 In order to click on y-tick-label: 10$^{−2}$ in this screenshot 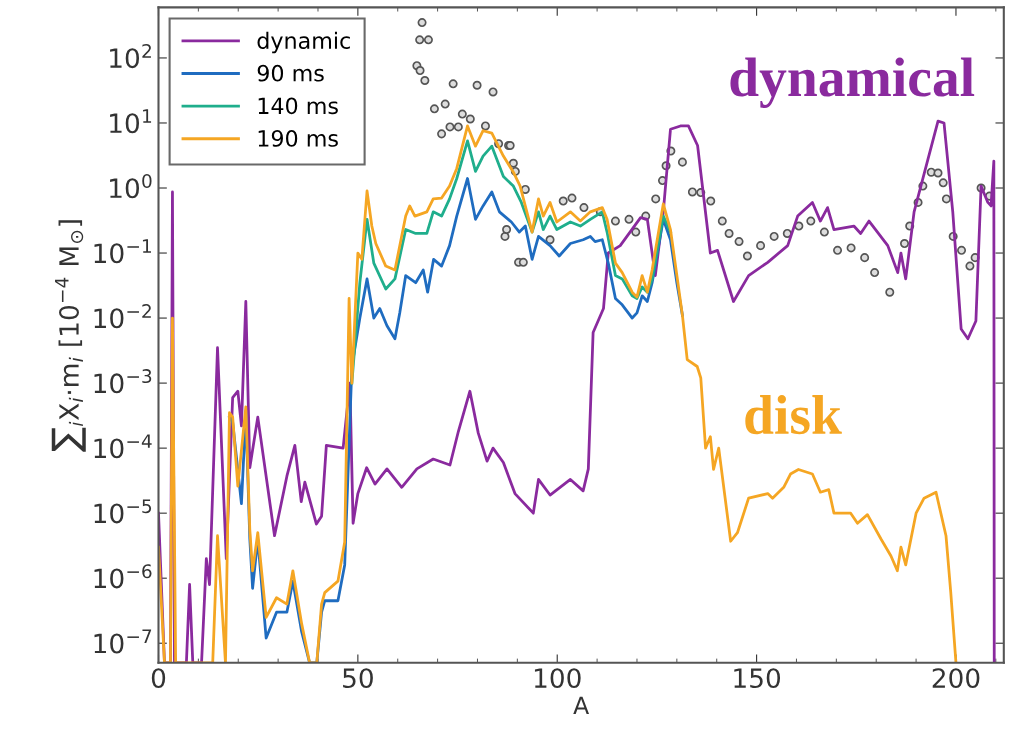, I will do `click(122, 316)`.